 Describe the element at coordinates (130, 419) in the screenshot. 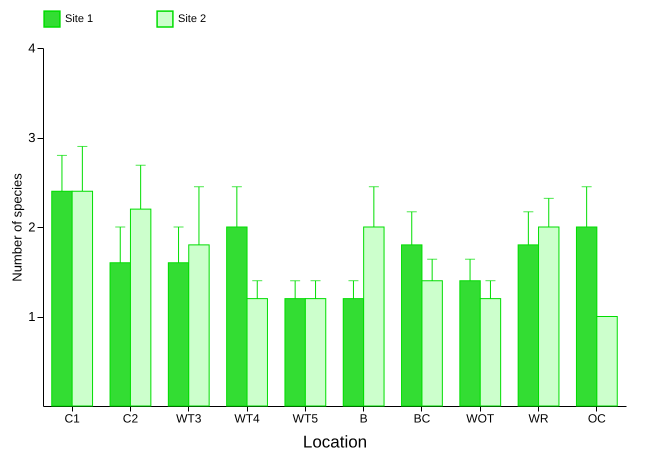

I see `x-tick-label: C2` at that location.